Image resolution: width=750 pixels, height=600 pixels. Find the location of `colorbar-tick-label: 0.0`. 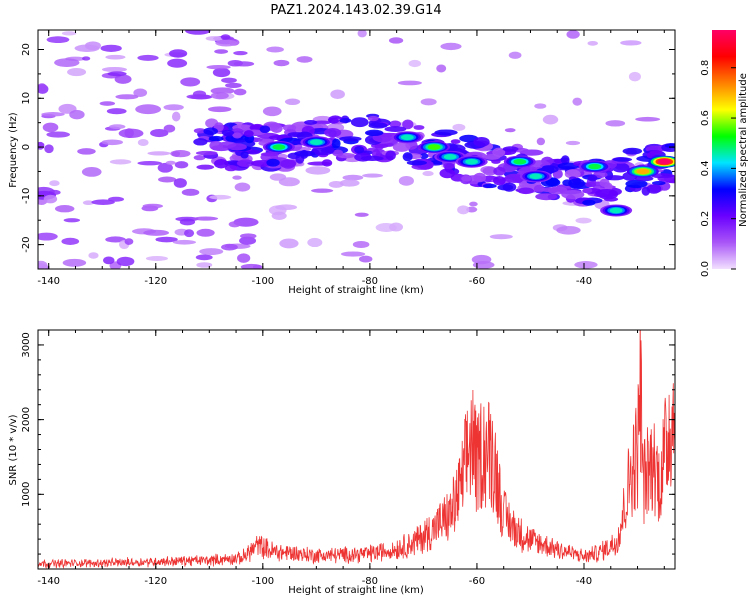

colorbar-tick-label: 0.0 is located at coordinates (705, 269).